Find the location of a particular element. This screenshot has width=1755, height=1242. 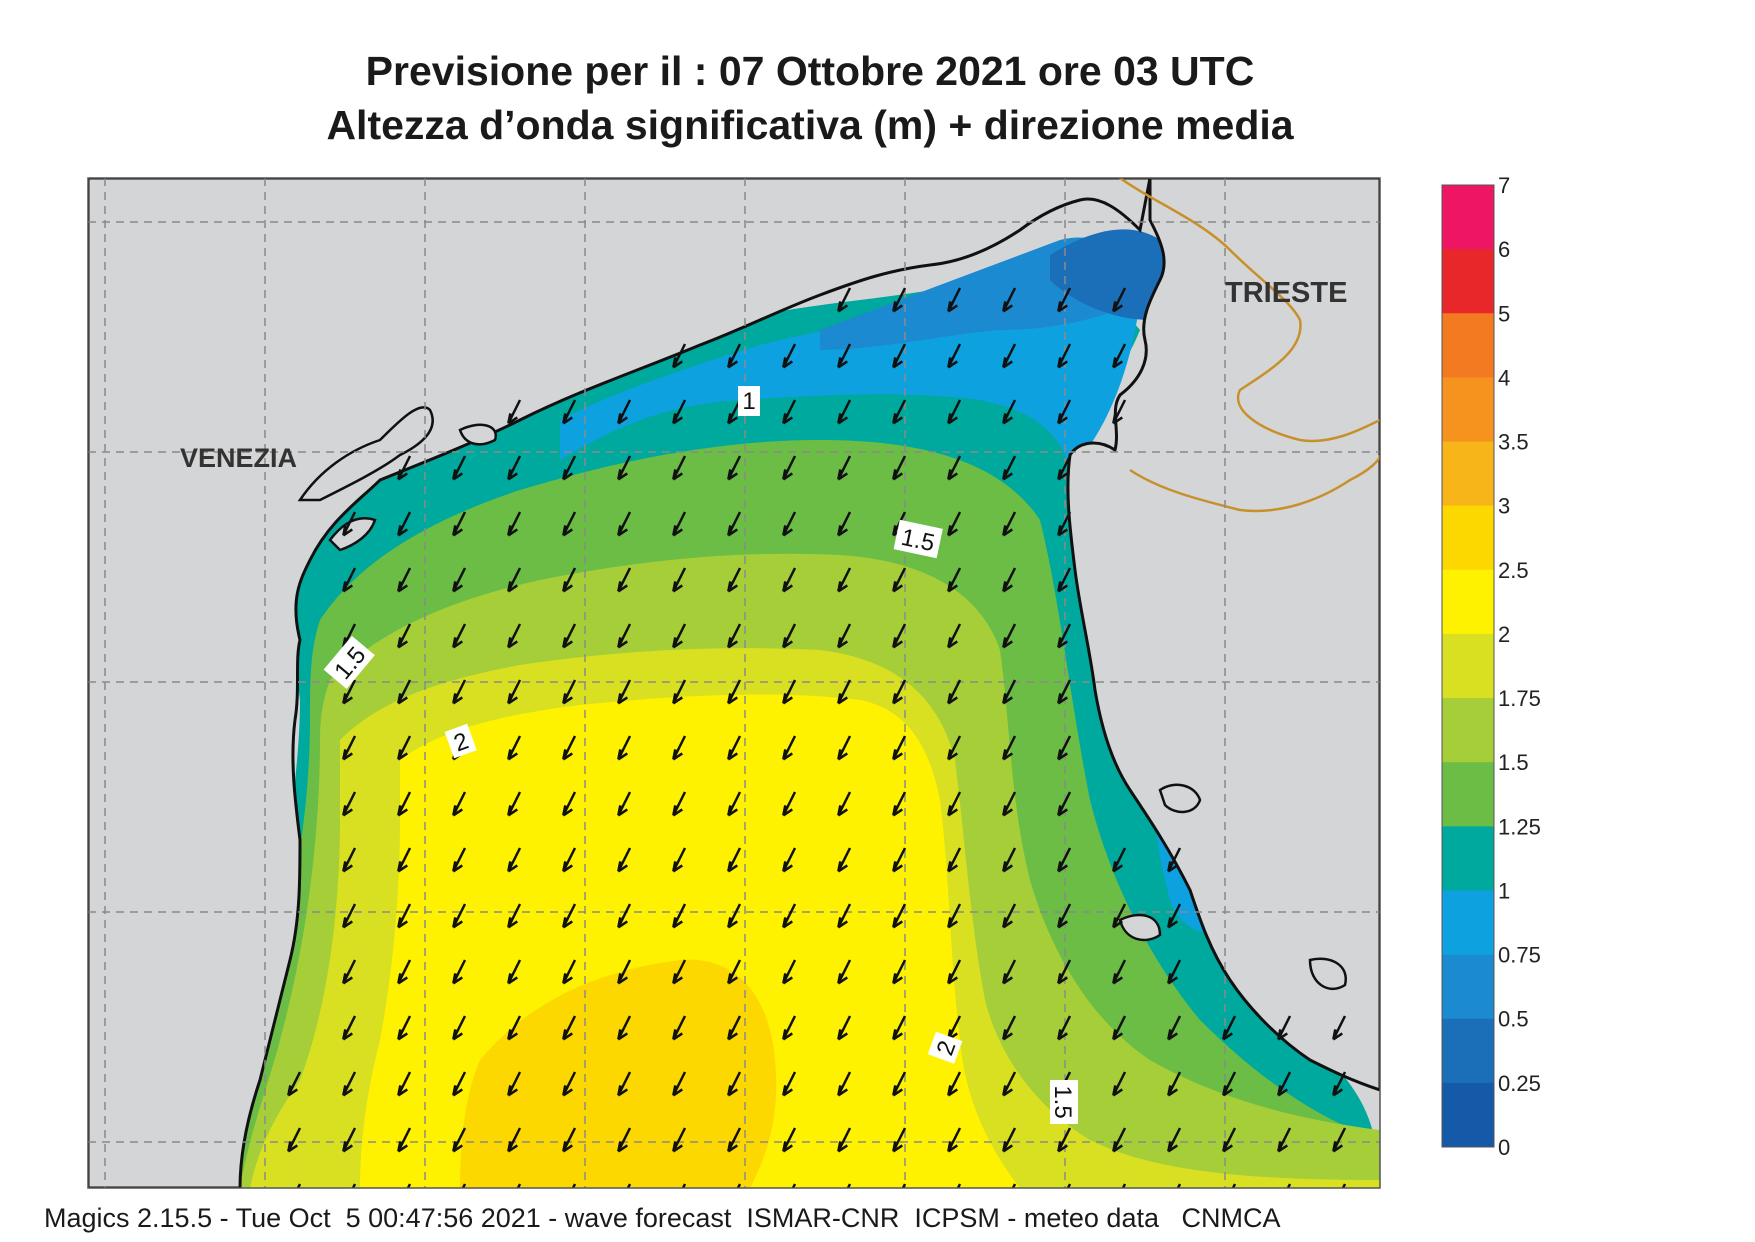

colorbar-tick-label: 7 is located at coordinates (1504, 185).